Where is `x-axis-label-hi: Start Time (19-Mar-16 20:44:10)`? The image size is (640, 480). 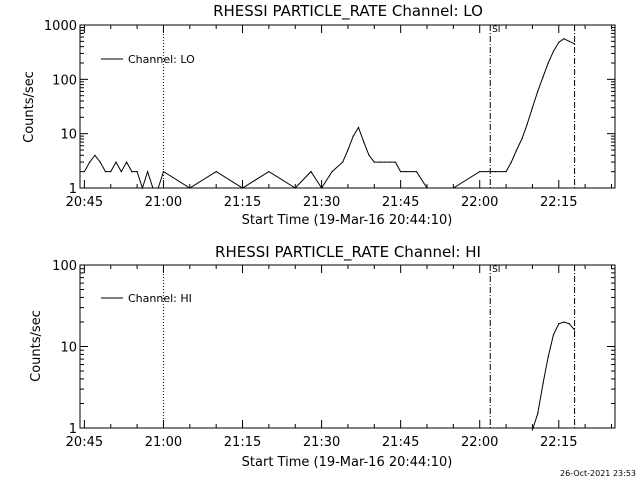
x-axis-label-hi: Start Time (19-Mar-16 20:44:10) is located at coordinates (347, 462).